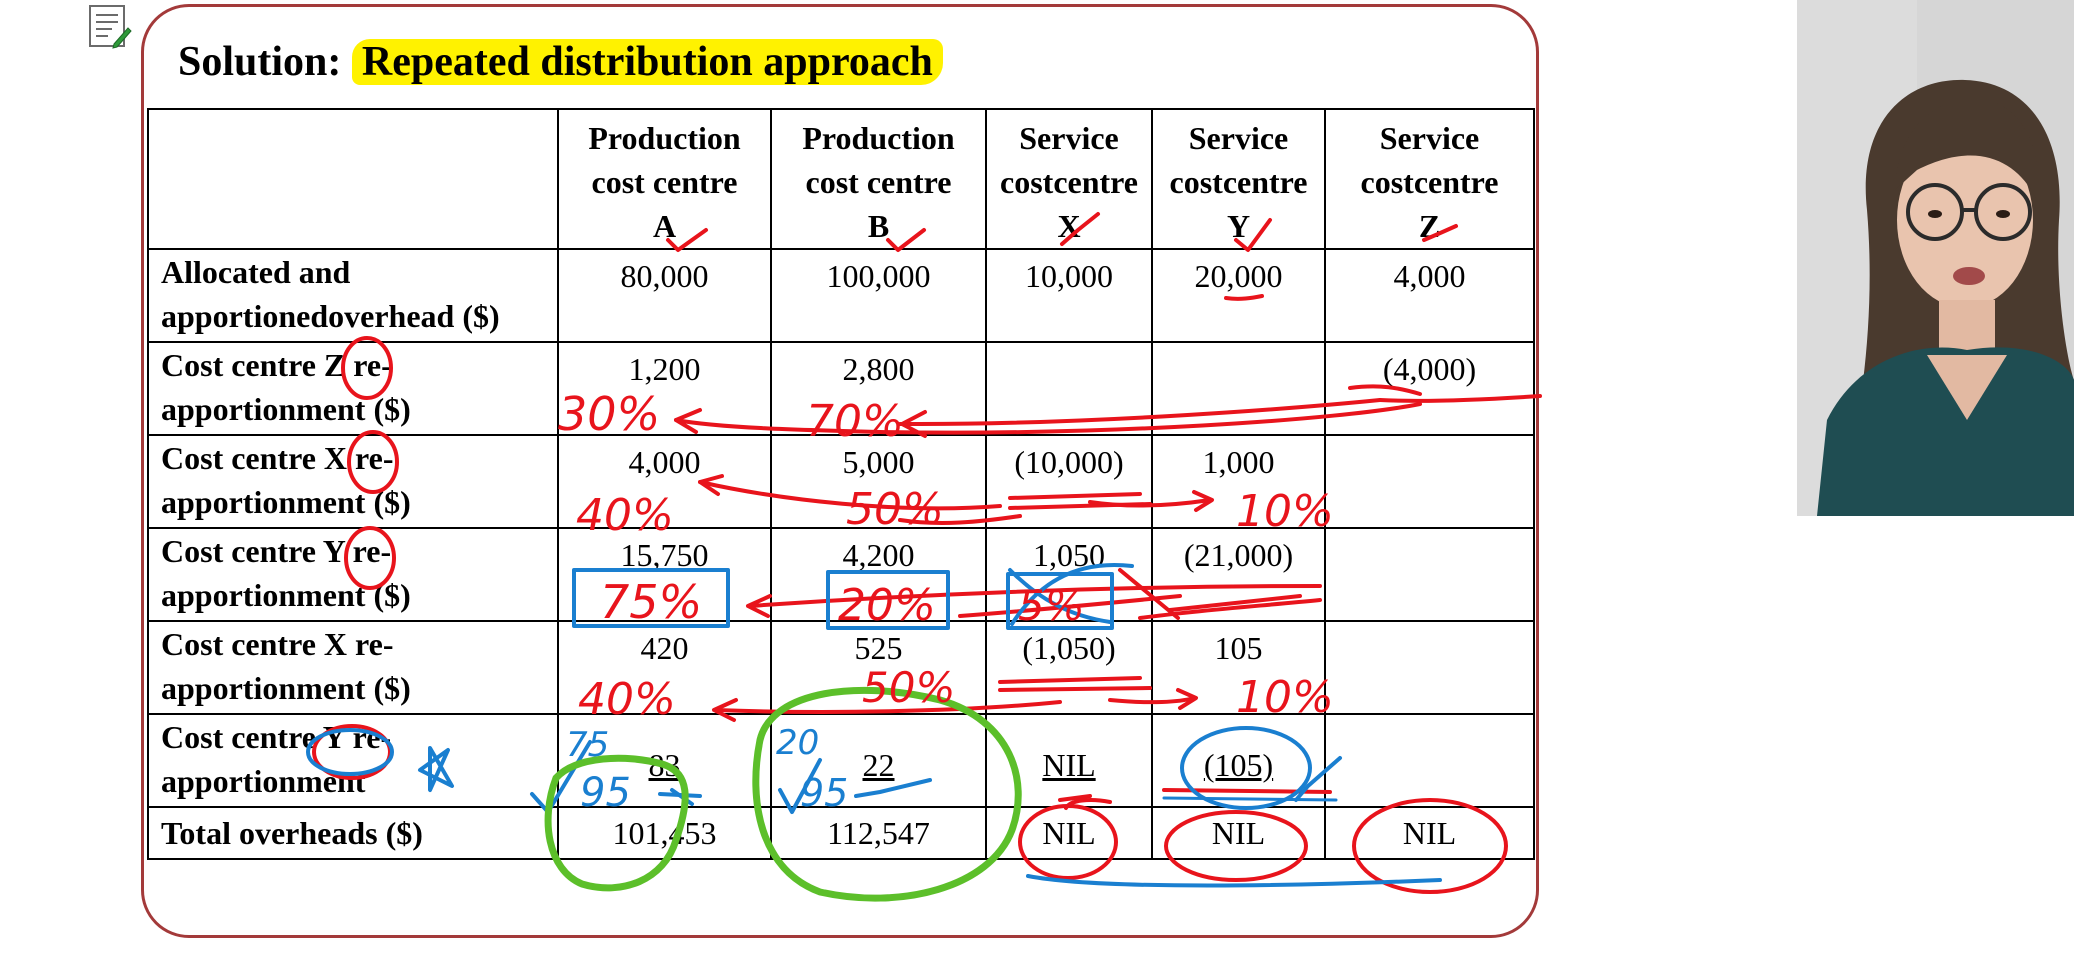 This screenshot has width=2074, height=956. What do you see at coordinates (1429, 295) in the screenshot?
I see `cell-z: 4,000` at bounding box center [1429, 295].